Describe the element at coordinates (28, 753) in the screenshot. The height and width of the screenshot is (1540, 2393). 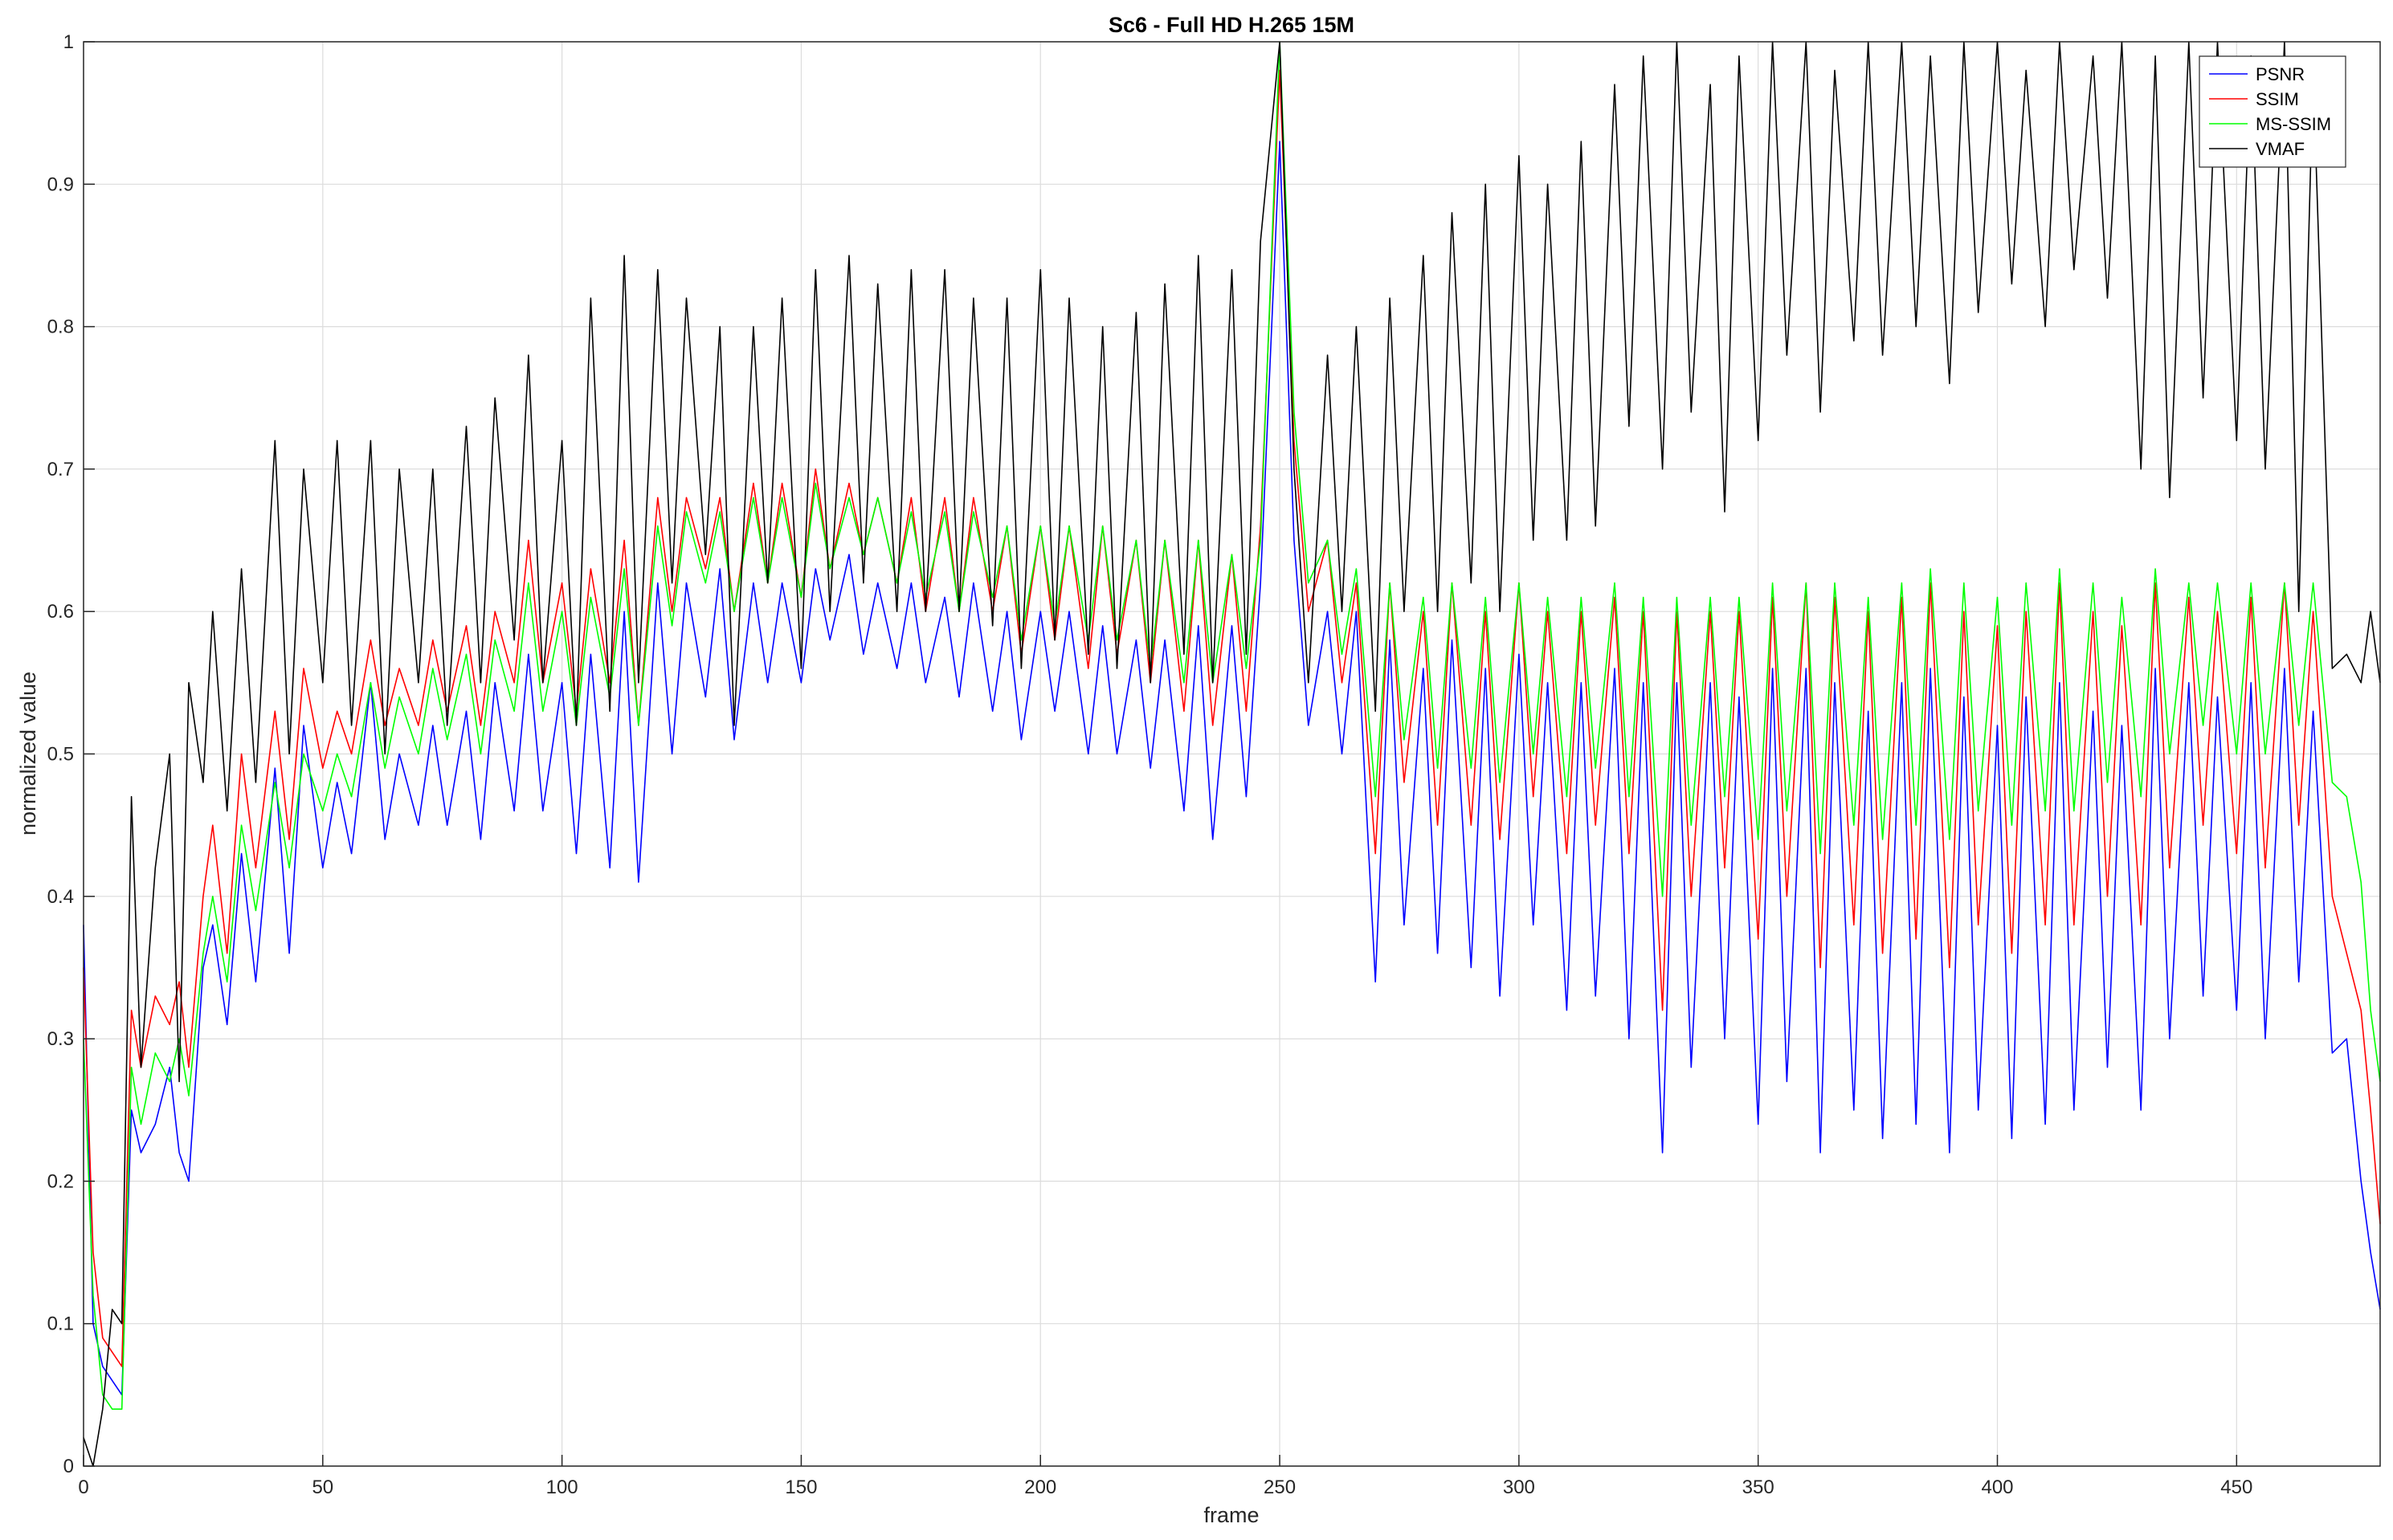
I see `y-axis-label: normalized value` at that location.